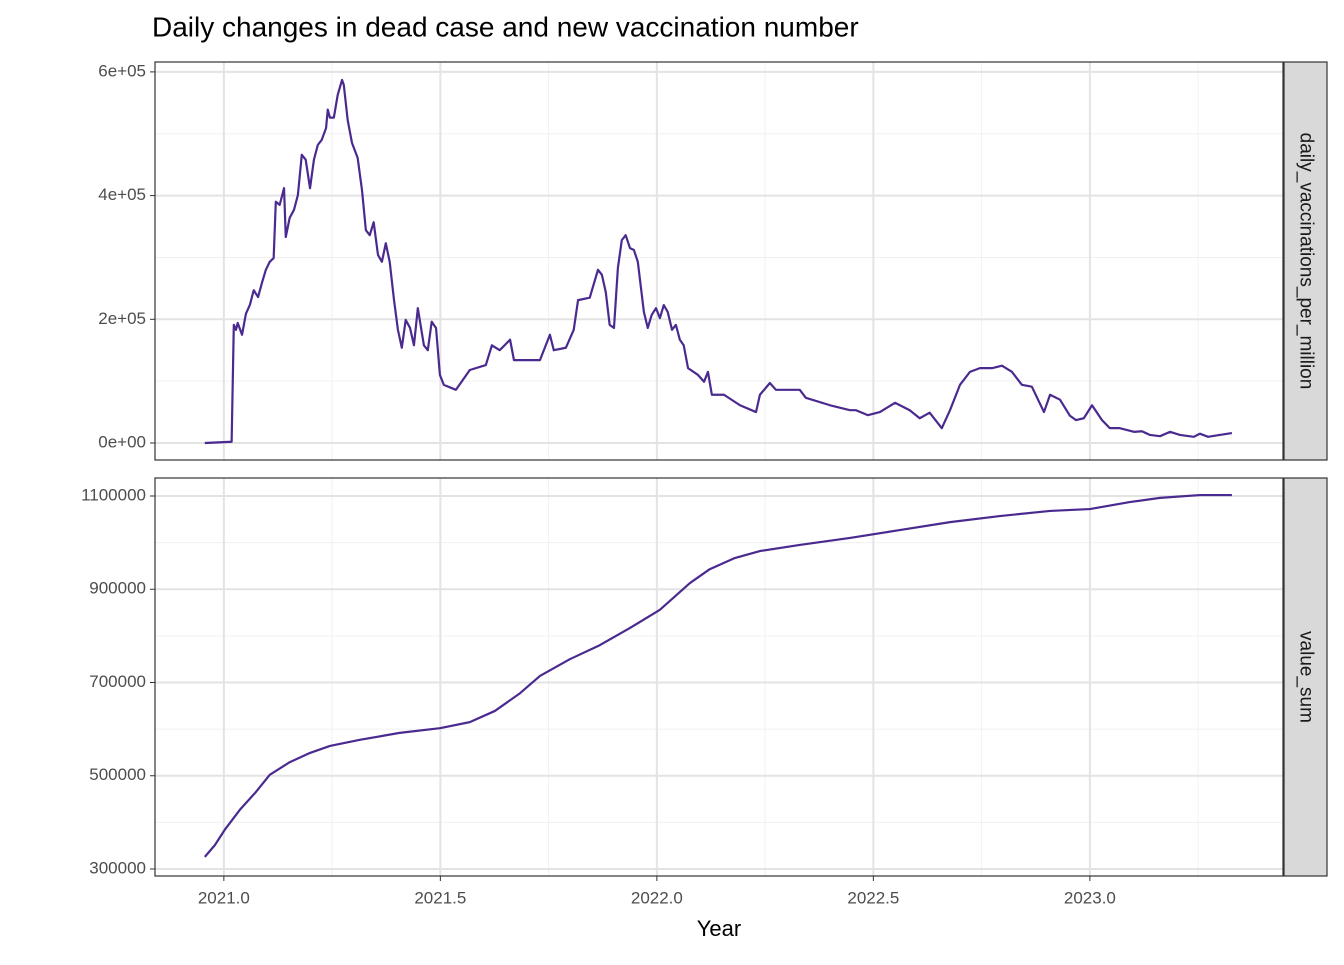  What do you see at coordinates (117, 681) in the screenshot?
I see `y-tick-label: 700000` at bounding box center [117, 681].